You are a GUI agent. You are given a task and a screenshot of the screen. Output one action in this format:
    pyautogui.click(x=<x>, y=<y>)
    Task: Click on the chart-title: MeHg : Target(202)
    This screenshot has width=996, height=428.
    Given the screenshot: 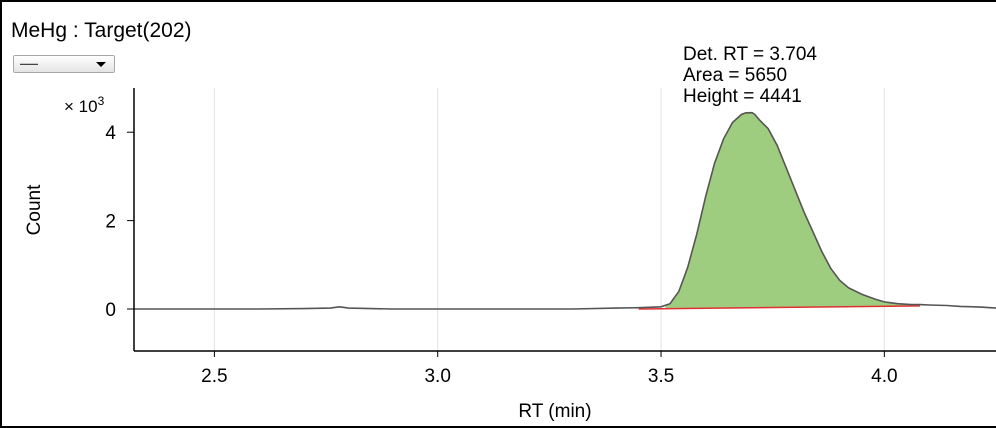 What is the action you would take?
    pyautogui.click(x=101, y=30)
    